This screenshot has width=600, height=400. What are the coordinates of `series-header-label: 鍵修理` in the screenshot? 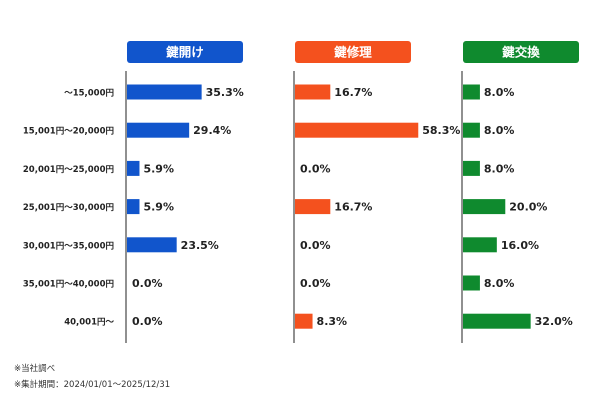 It's located at (353, 52).